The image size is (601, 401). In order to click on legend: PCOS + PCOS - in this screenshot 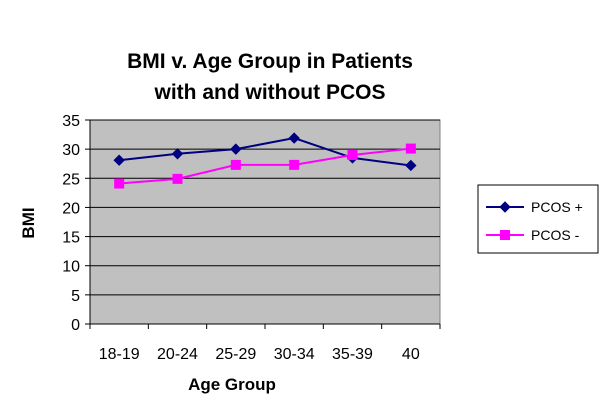, I will do `click(538, 219)`.